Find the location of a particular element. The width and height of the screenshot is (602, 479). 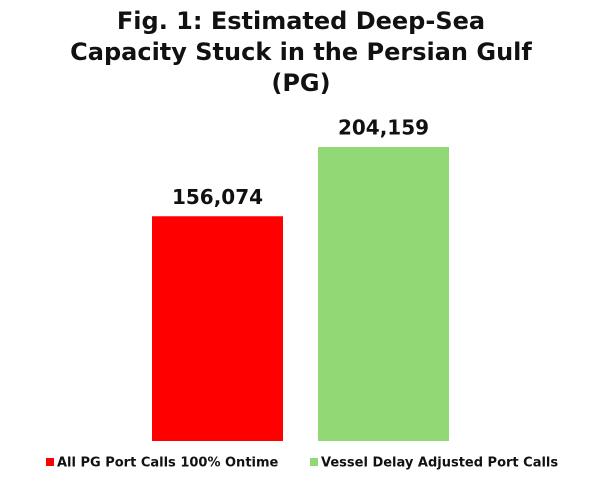

value-label: 156,074 is located at coordinates (217, 197).